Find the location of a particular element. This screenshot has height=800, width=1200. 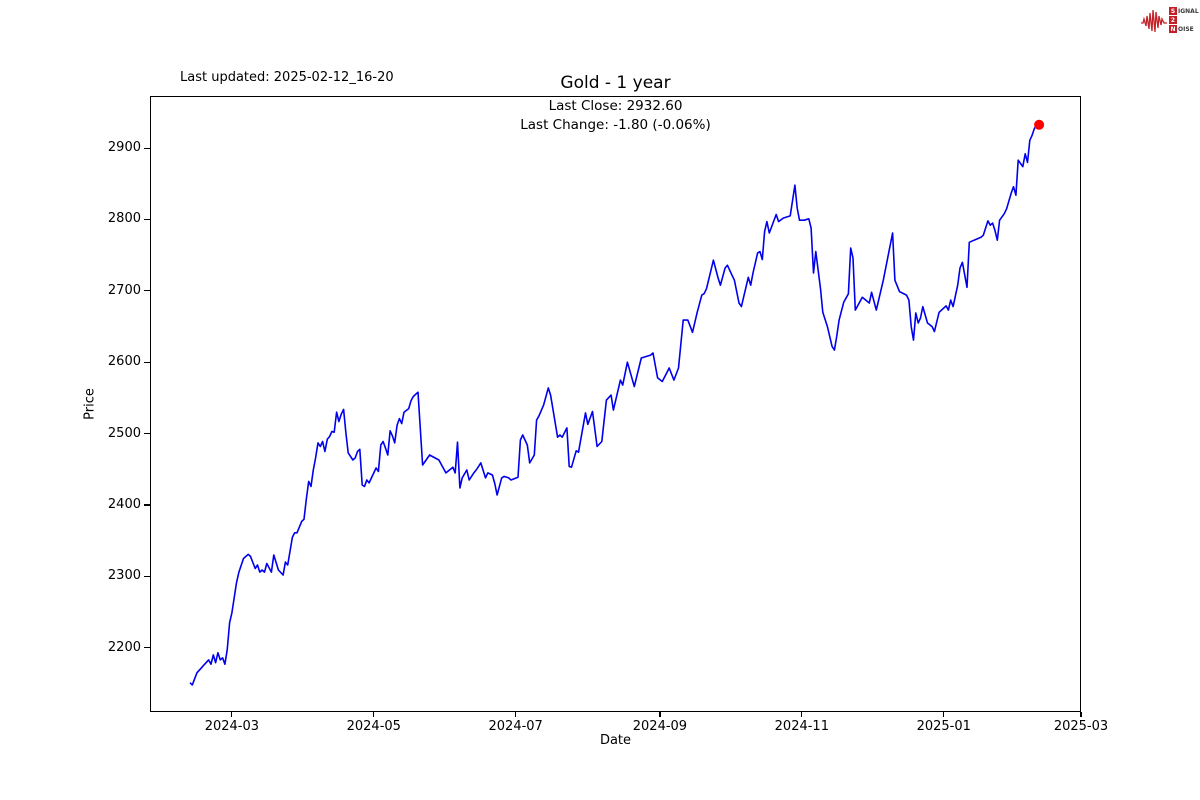

last-change-text: Last Change: -1.80 (-0.06%) is located at coordinates (615, 125).